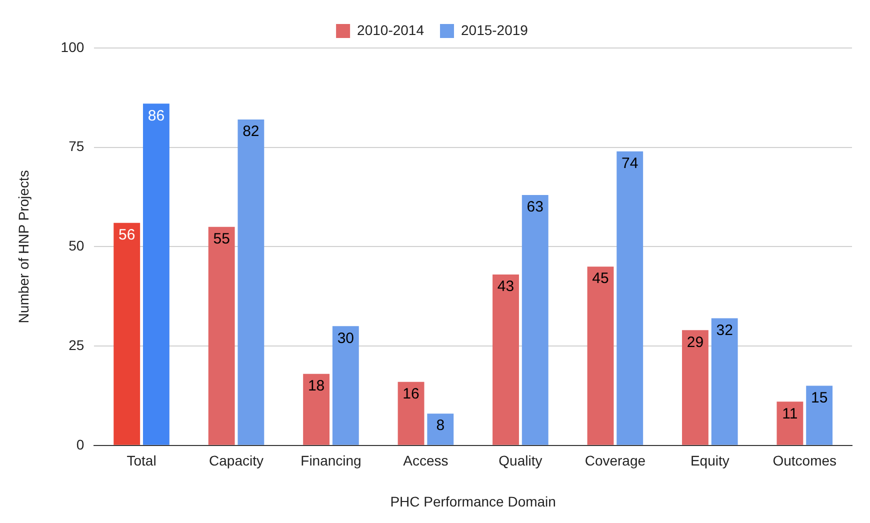 Image resolution: width=870 pixels, height=523 pixels. What do you see at coordinates (390, 30) in the screenshot?
I see `legend-label: 2010-2014` at bounding box center [390, 30].